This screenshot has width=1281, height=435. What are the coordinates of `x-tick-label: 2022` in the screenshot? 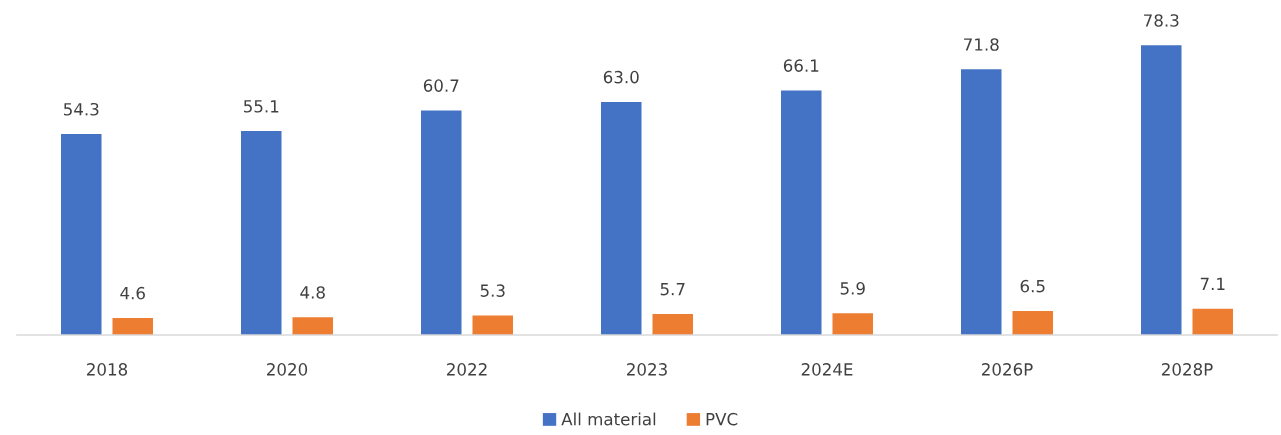 It's located at (467, 369).